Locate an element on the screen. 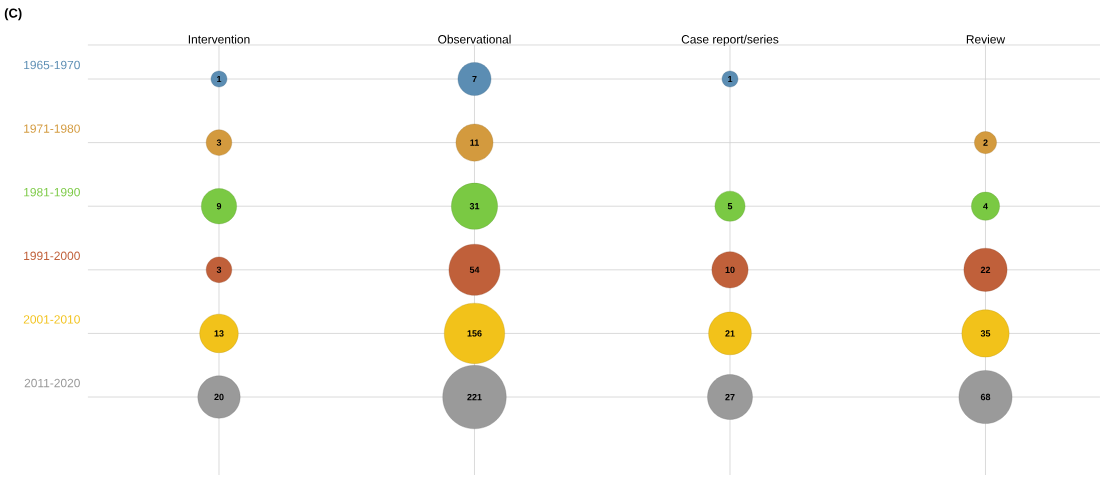 Image resolution: width=1109 pixels, height=477 pixels. text: 1965-1970 is located at coordinates (52, 65).